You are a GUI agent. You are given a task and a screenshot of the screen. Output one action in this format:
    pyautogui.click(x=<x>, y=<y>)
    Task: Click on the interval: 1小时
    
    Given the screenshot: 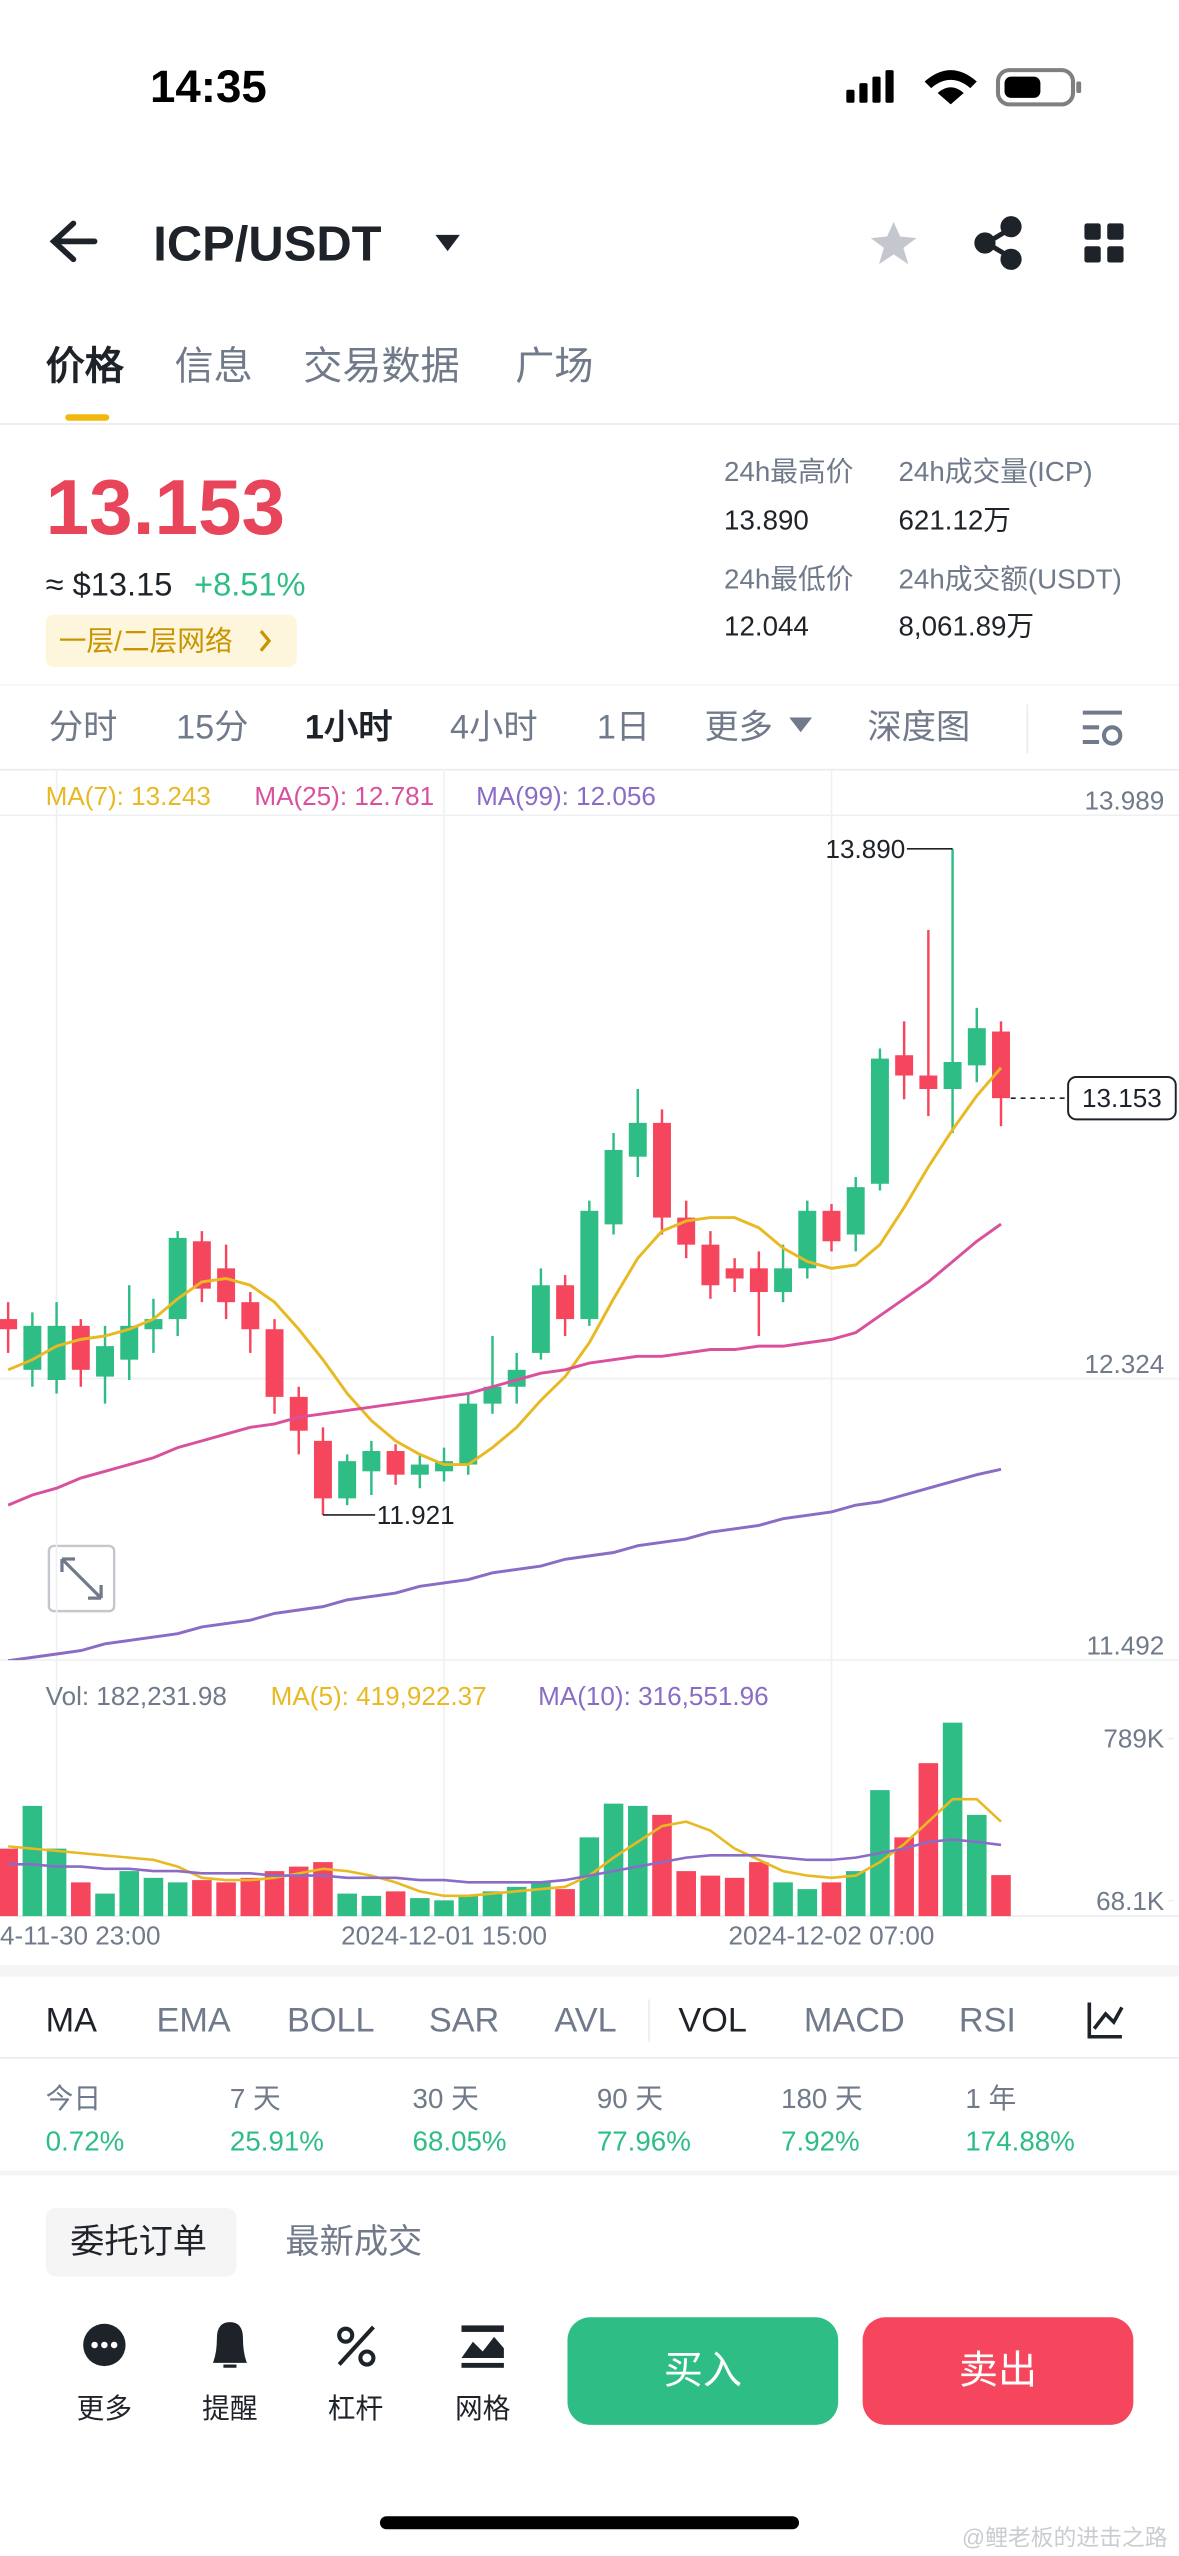 What is the action you would take?
    pyautogui.click(x=349, y=727)
    